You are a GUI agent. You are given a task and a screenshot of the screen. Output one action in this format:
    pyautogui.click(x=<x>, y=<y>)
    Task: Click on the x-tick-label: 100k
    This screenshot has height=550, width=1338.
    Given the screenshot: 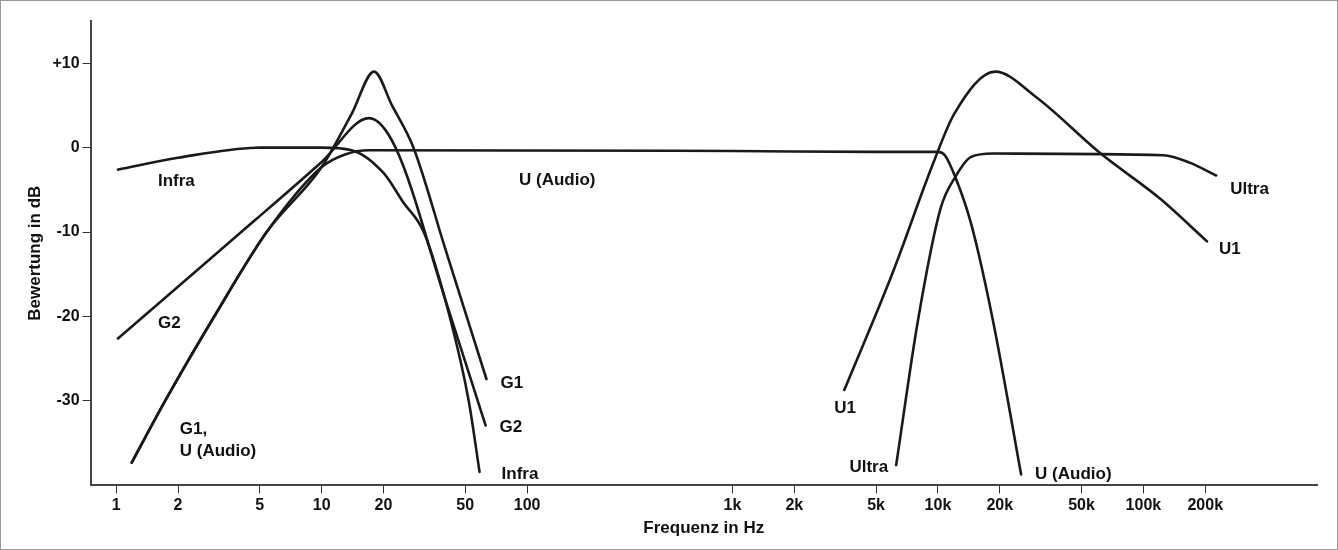 What is the action you would take?
    pyautogui.click(x=1143, y=505)
    